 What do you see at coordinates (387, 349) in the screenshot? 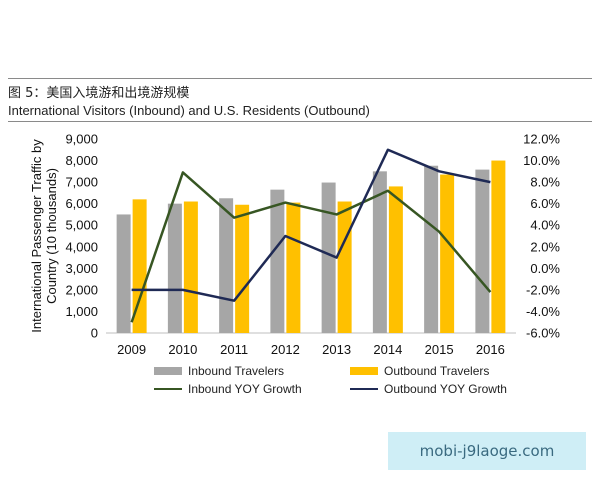
I see `x-tick-label: 2014` at bounding box center [387, 349].